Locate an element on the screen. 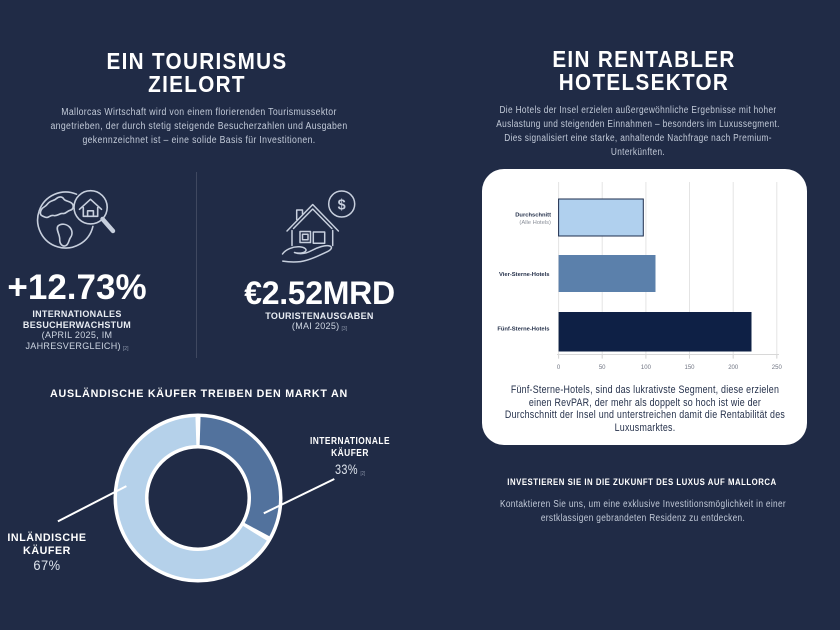 The height and width of the screenshot is (630, 840). svg-text: Durchschnitt is located at coordinates (533, 216).